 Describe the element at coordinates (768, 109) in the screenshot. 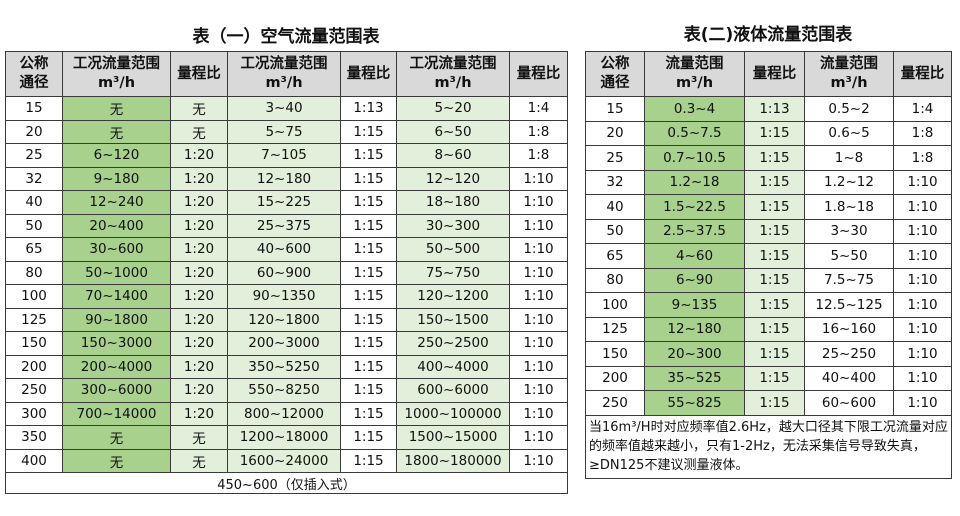

I see `table-row: 15 0.3~4 1:13 0.5~2 1:4` at that location.